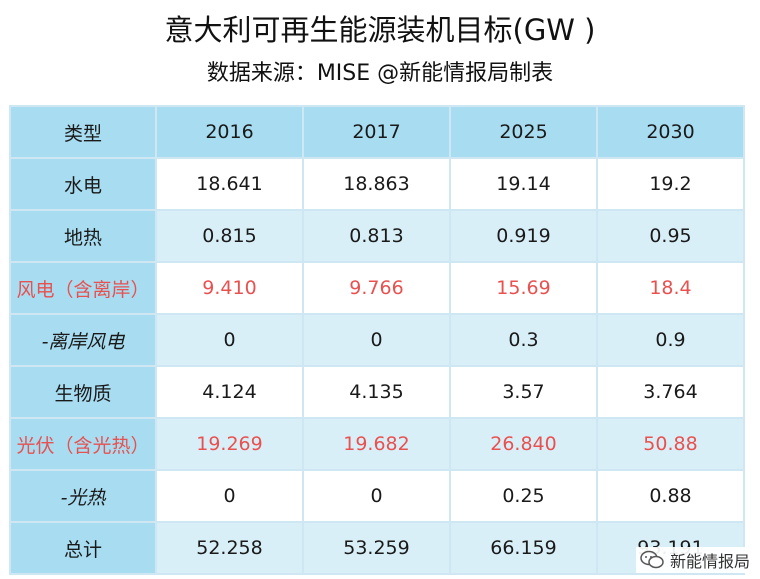 This screenshot has height=579, width=760. What do you see at coordinates (670, 236) in the screenshot?
I see `value-cell: 0.95` at bounding box center [670, 236].